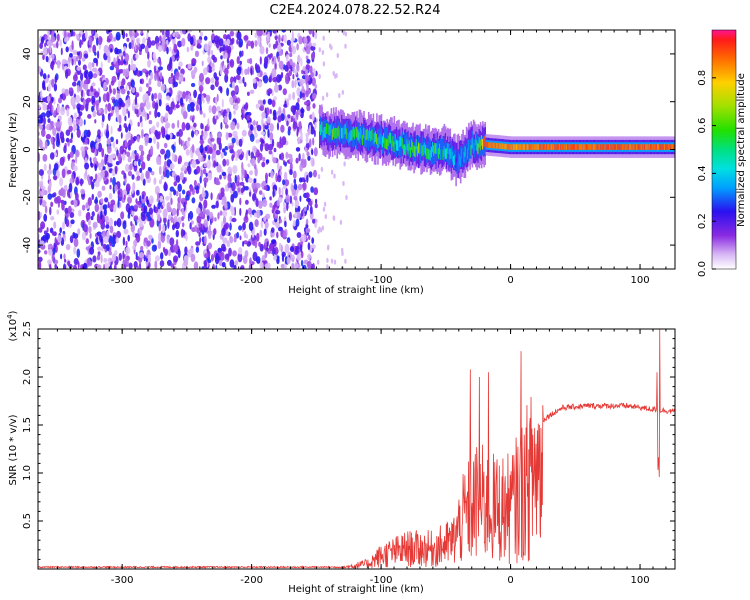  What do you see at coordinates (338, 31) in the screenshot?
I see `noise-speckle` at bounding box center [338, 31].